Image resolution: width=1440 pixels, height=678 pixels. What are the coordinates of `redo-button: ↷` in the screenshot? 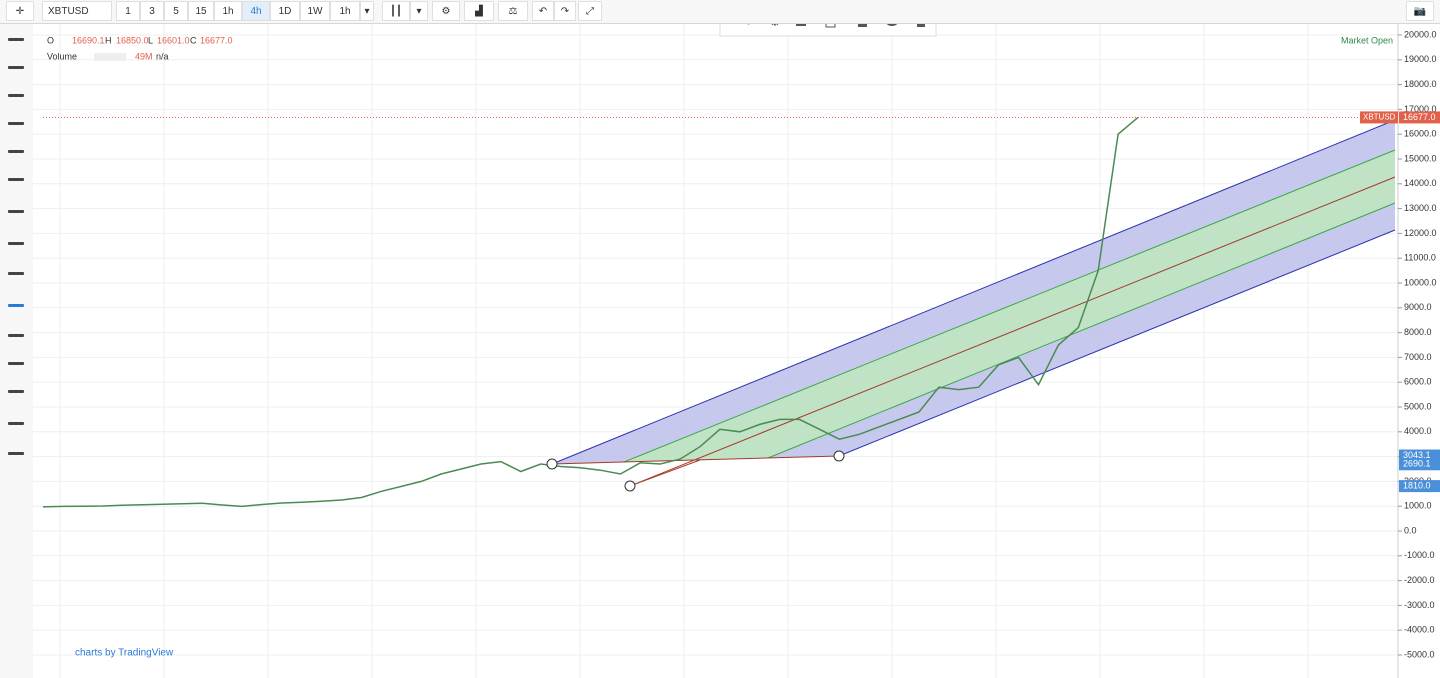 It's located at (565, 11).